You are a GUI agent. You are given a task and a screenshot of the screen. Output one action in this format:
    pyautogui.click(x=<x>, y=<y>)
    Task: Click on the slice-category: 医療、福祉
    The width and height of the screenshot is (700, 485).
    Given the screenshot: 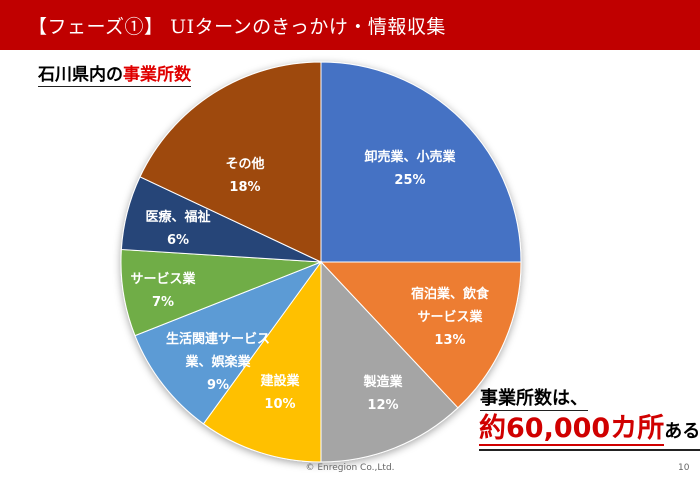 What is the action you would take?
    pyautogui.click(x=178, y=217)
    